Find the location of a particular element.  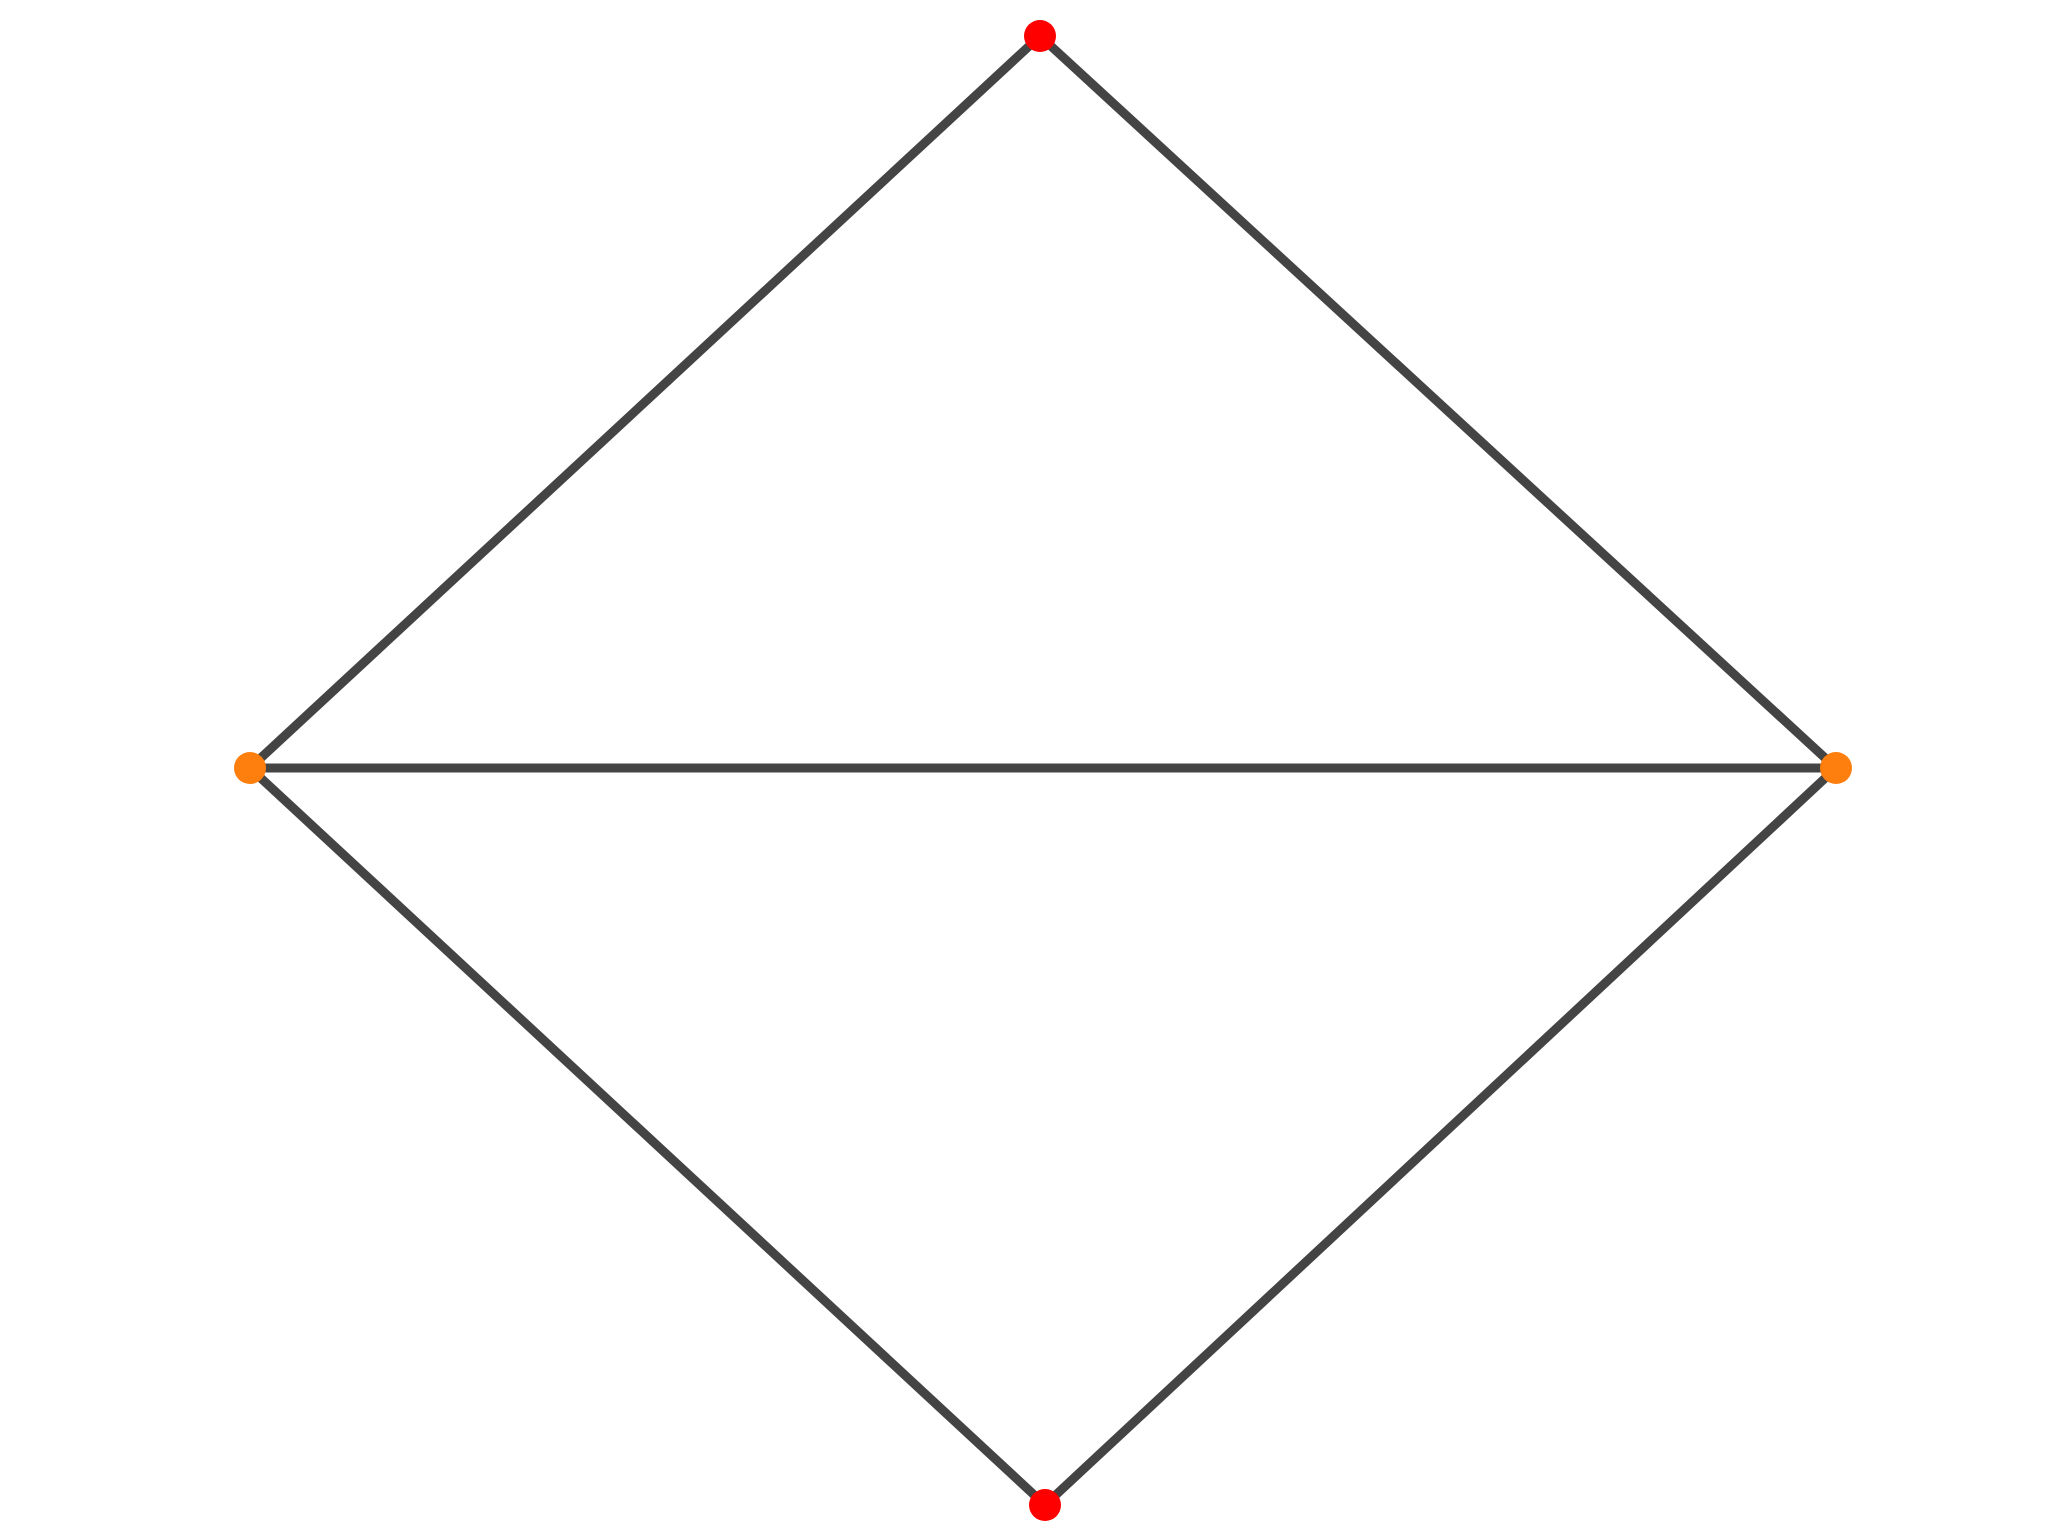

node-right is located at coordinates (1836, 768).